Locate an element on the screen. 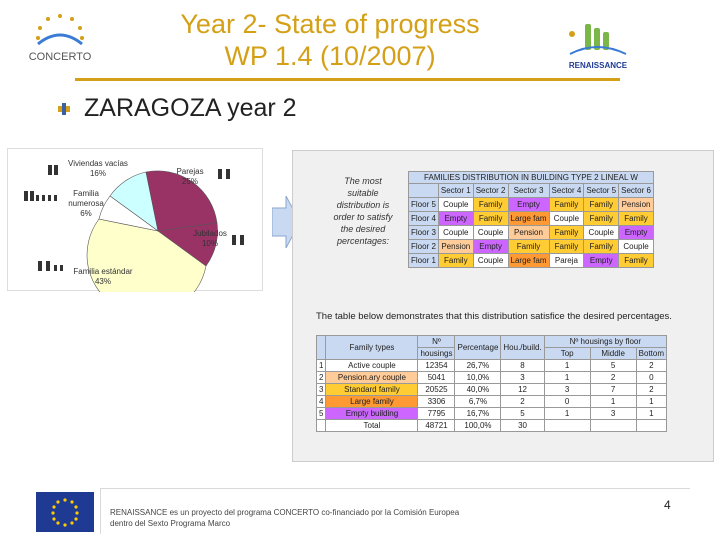 The image size is (720, 540). summary-cell-housings: 7795 is located at coordinates (436, 413).